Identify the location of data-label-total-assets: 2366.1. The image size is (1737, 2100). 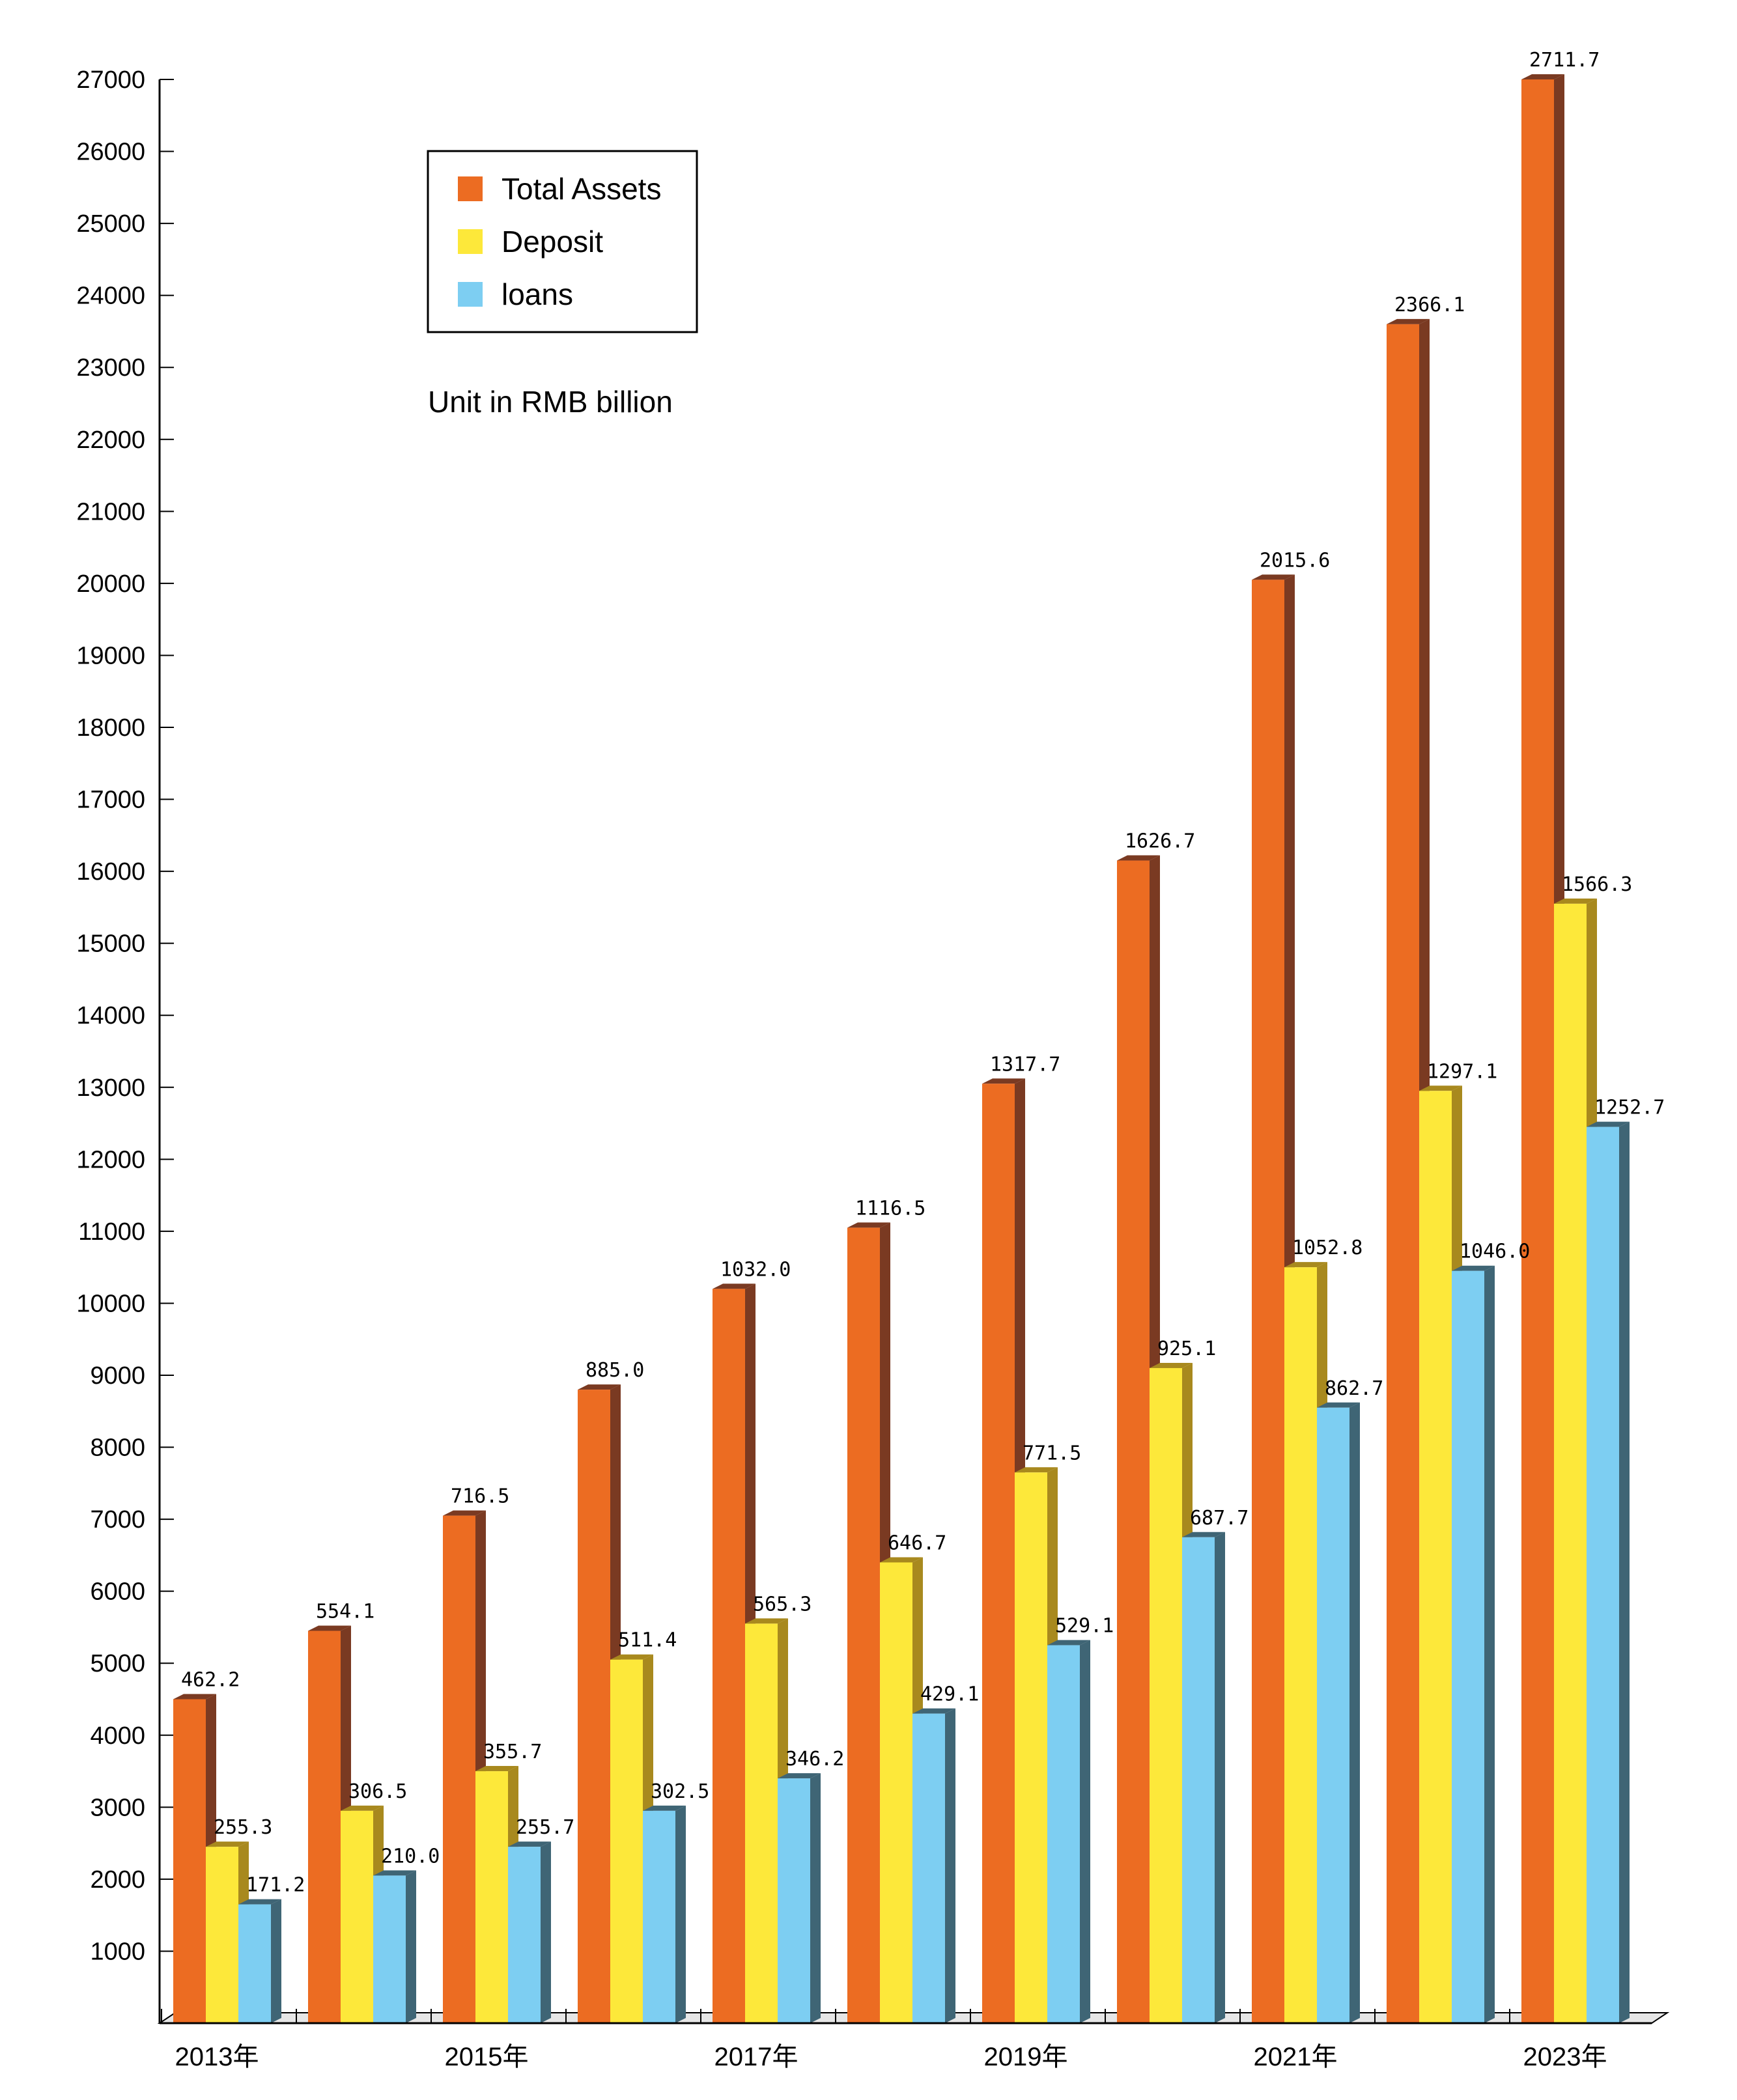
(1429, 305).